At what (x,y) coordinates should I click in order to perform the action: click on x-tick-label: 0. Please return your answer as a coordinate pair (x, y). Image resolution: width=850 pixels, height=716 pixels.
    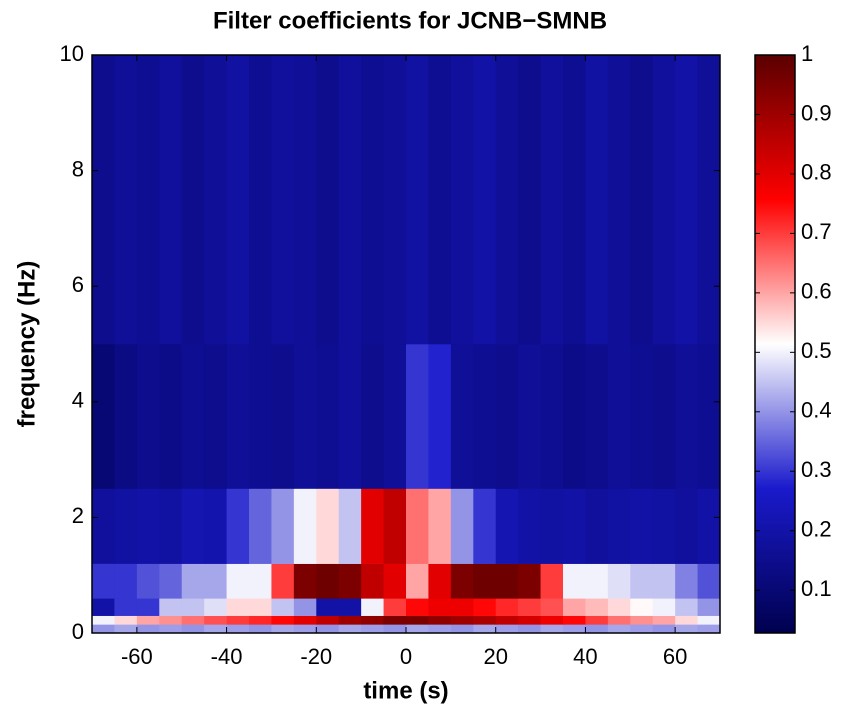
    Looking at the image, I should click on (406, 656).